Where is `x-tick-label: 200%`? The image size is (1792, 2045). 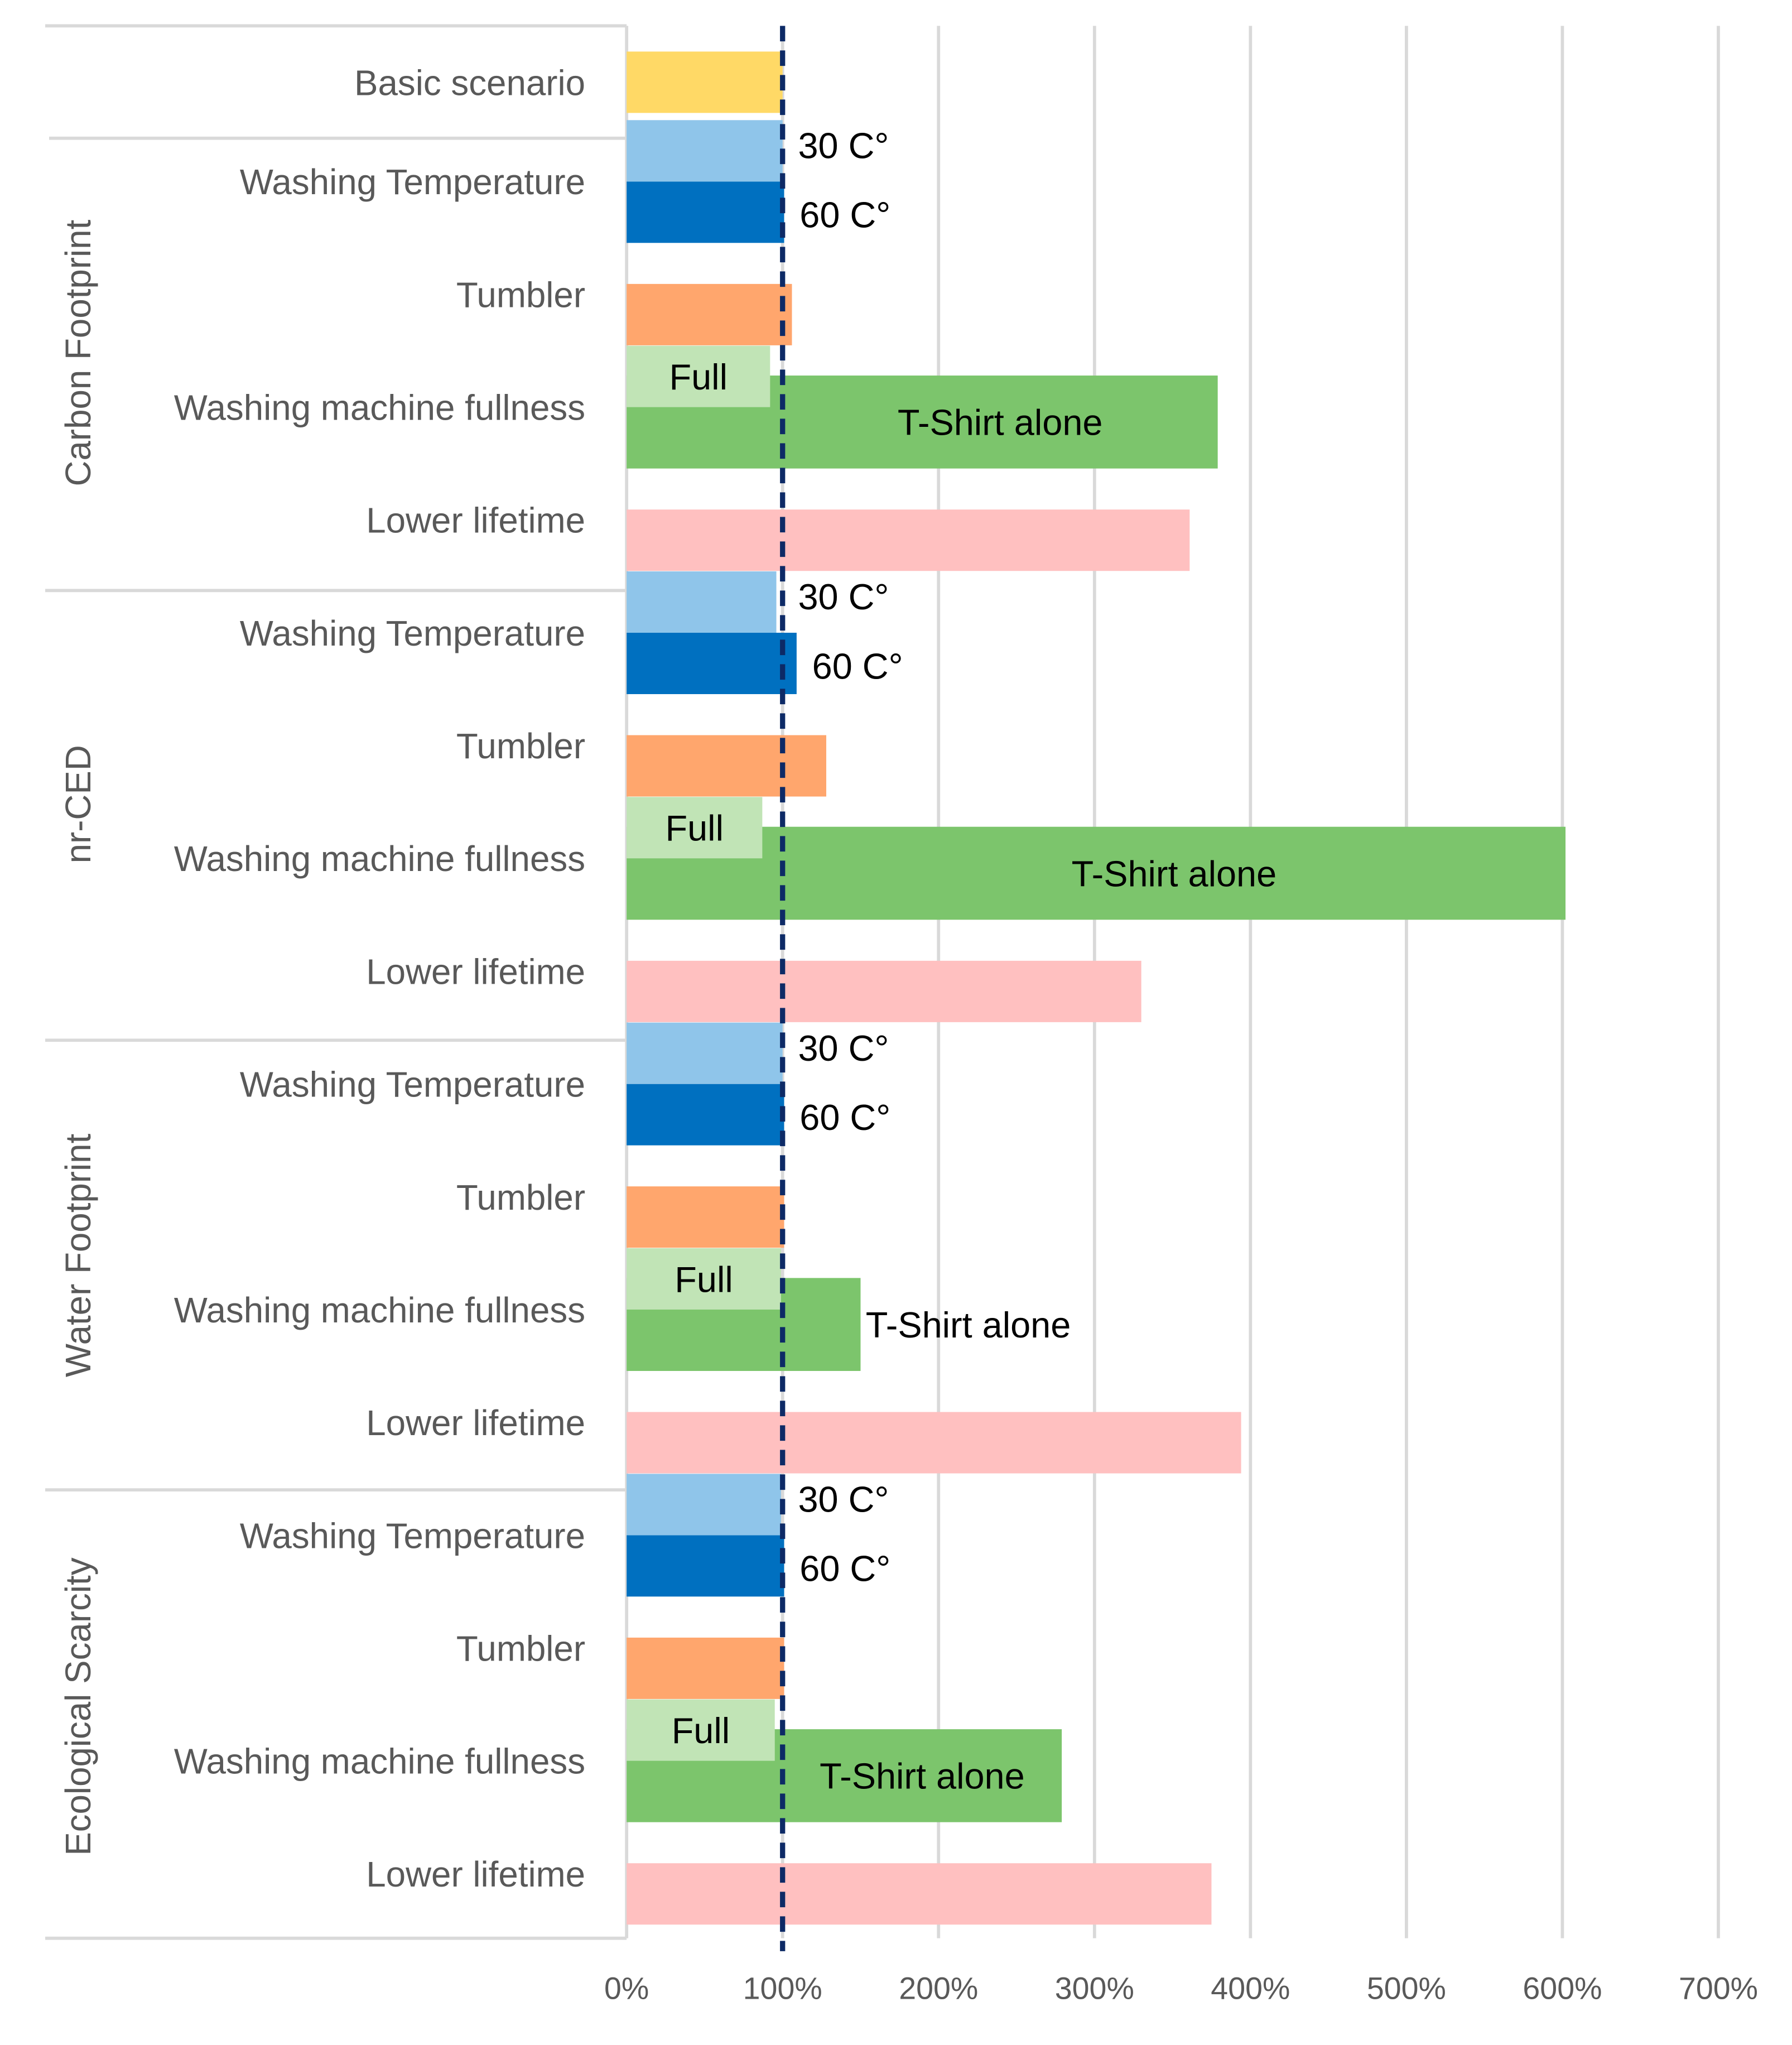 x-tick-label: 200% is located at coordinates (938, 1989).